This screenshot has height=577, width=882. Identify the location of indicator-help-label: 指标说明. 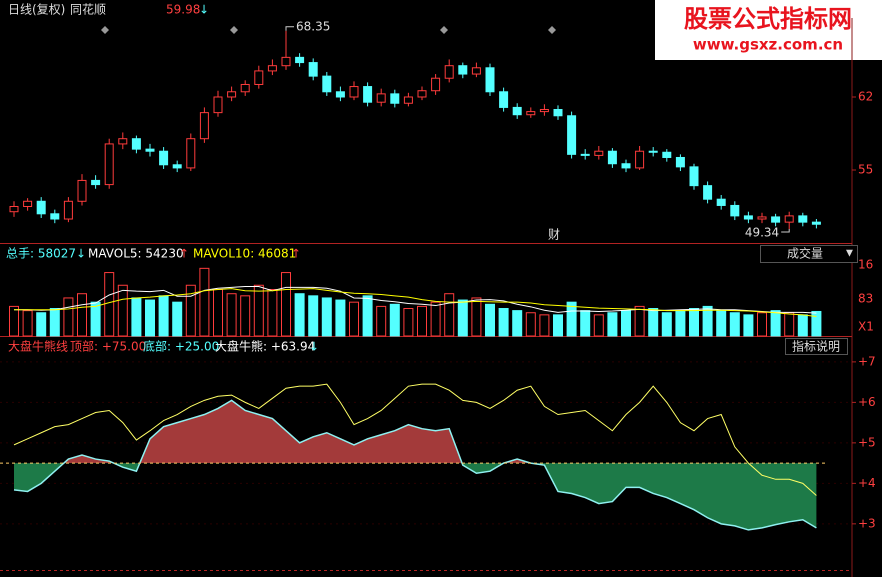
(816, 346).